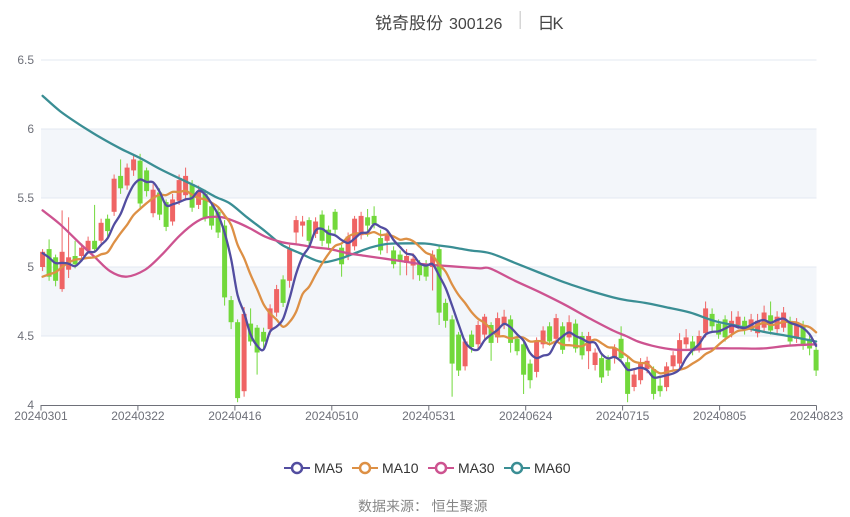 Image resolution: width=850 pixels, height=517 pixels. I want to click on svg-text: 20240301, so click(41, 416).